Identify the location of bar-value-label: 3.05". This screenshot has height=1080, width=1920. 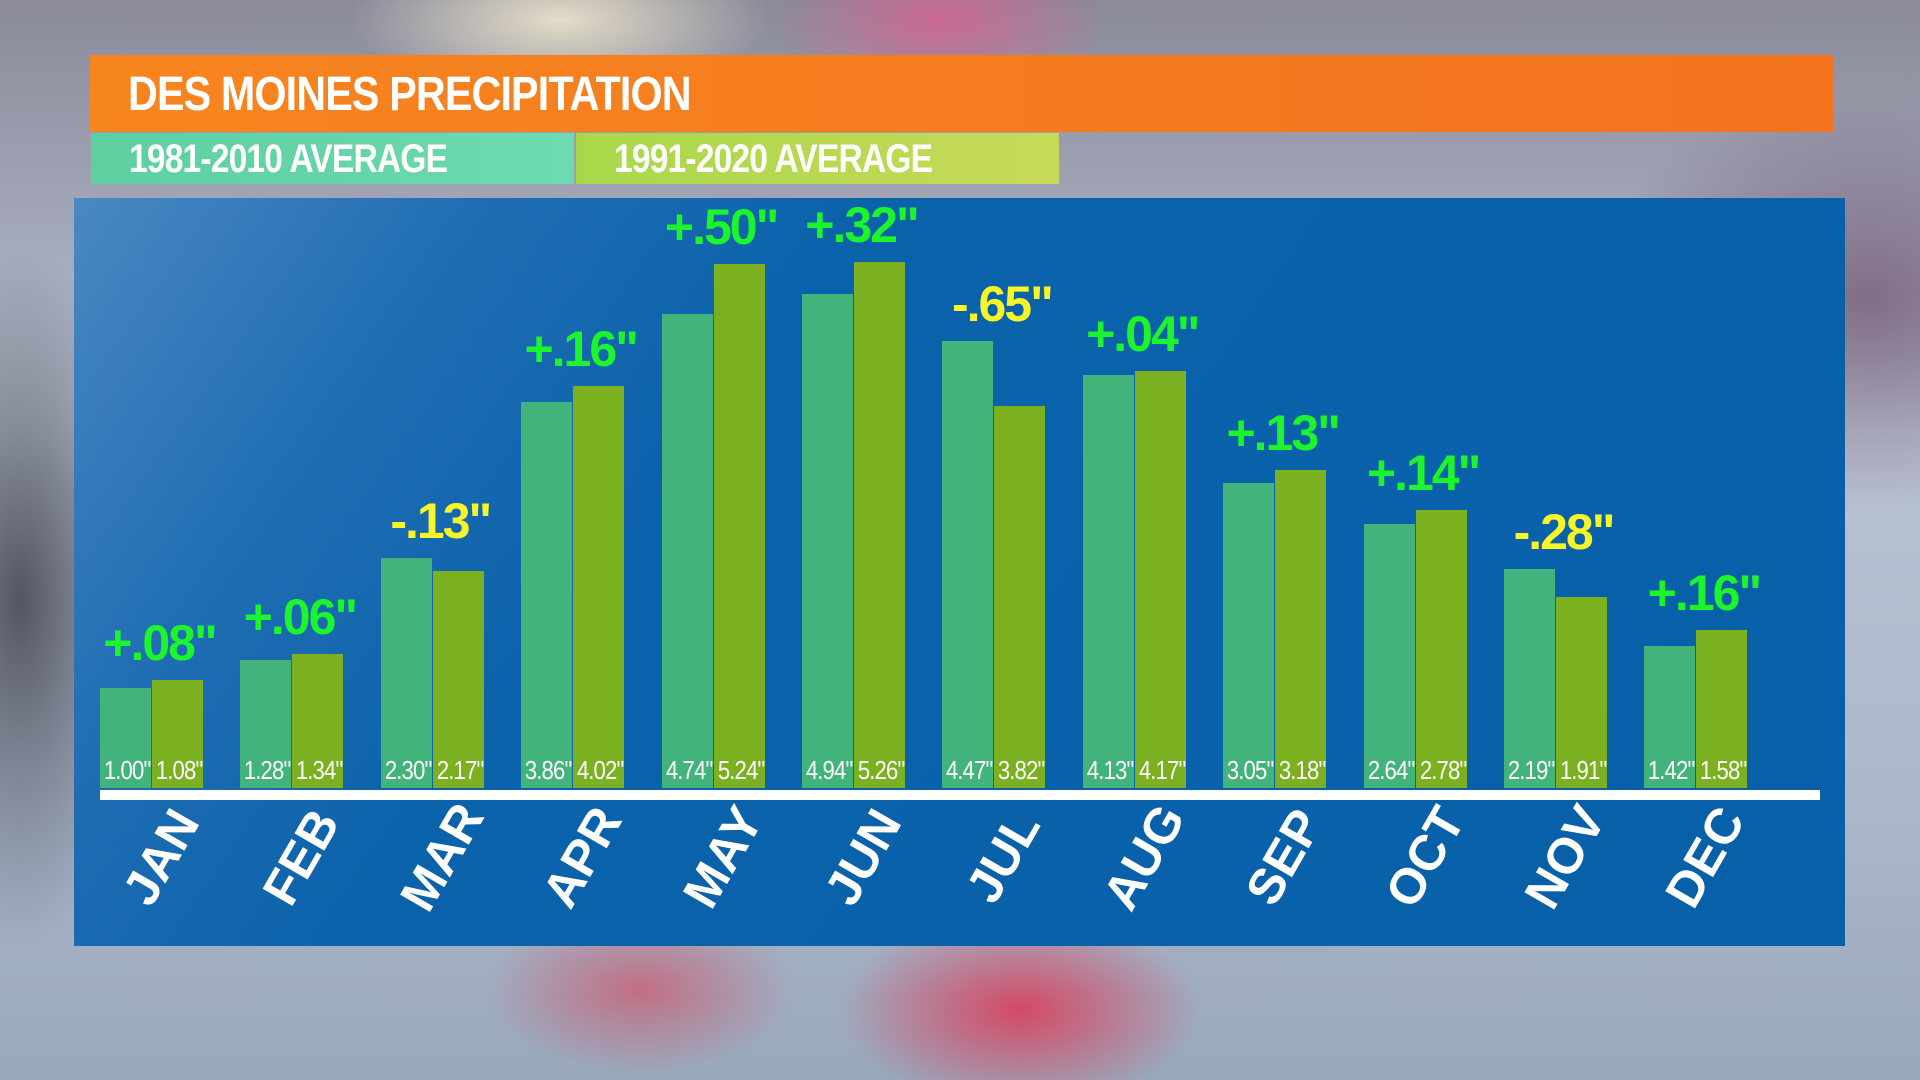
(1250, 770).